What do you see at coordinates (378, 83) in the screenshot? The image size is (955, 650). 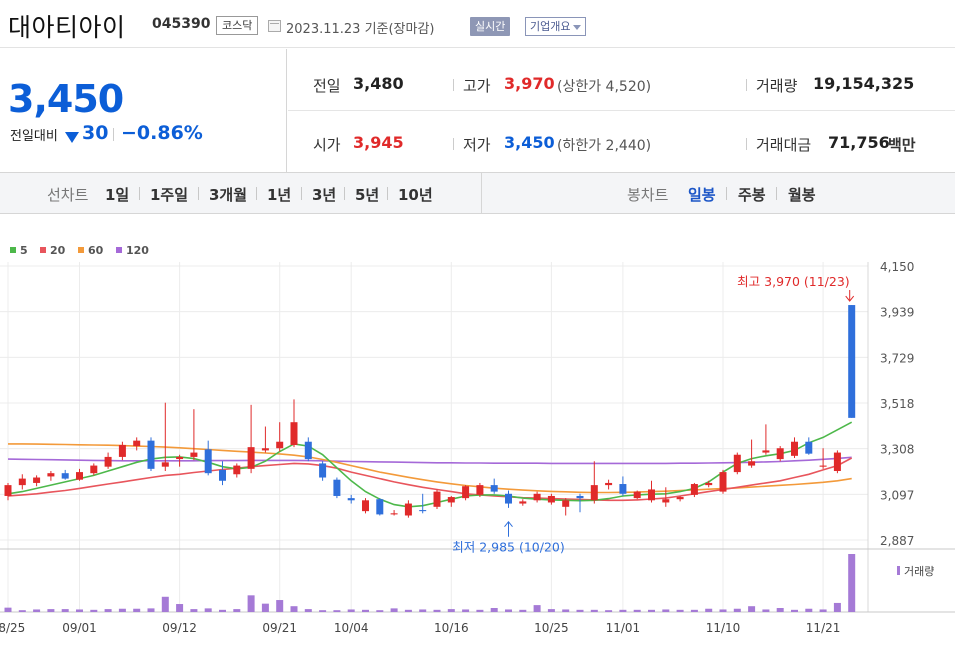 I see `prev-close-value: 3,480` at bounding box center [378, 83].